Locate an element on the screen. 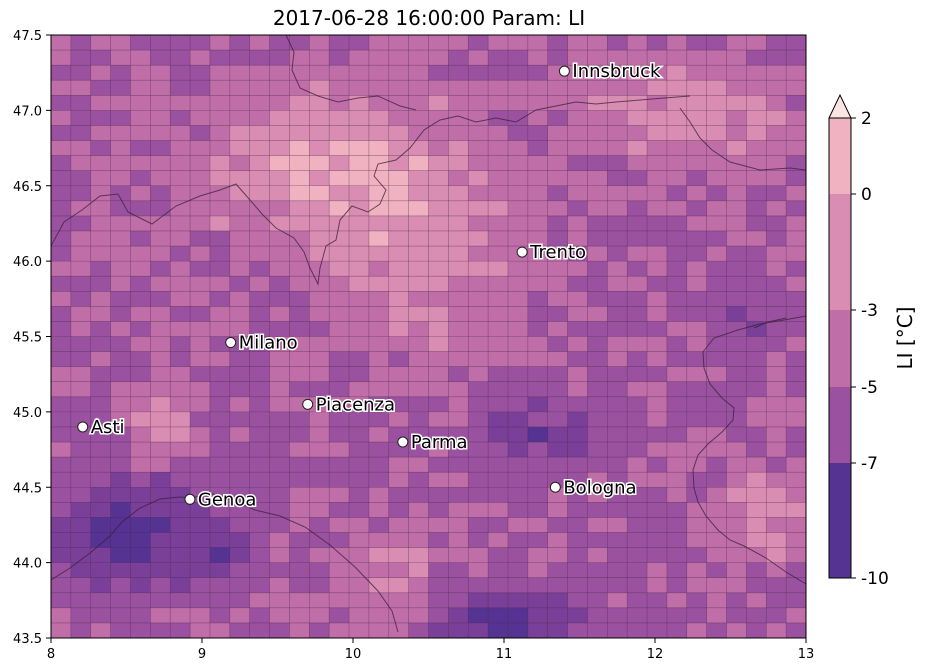  y-tick-label: 46.5 is located at coordinates (27, 187).